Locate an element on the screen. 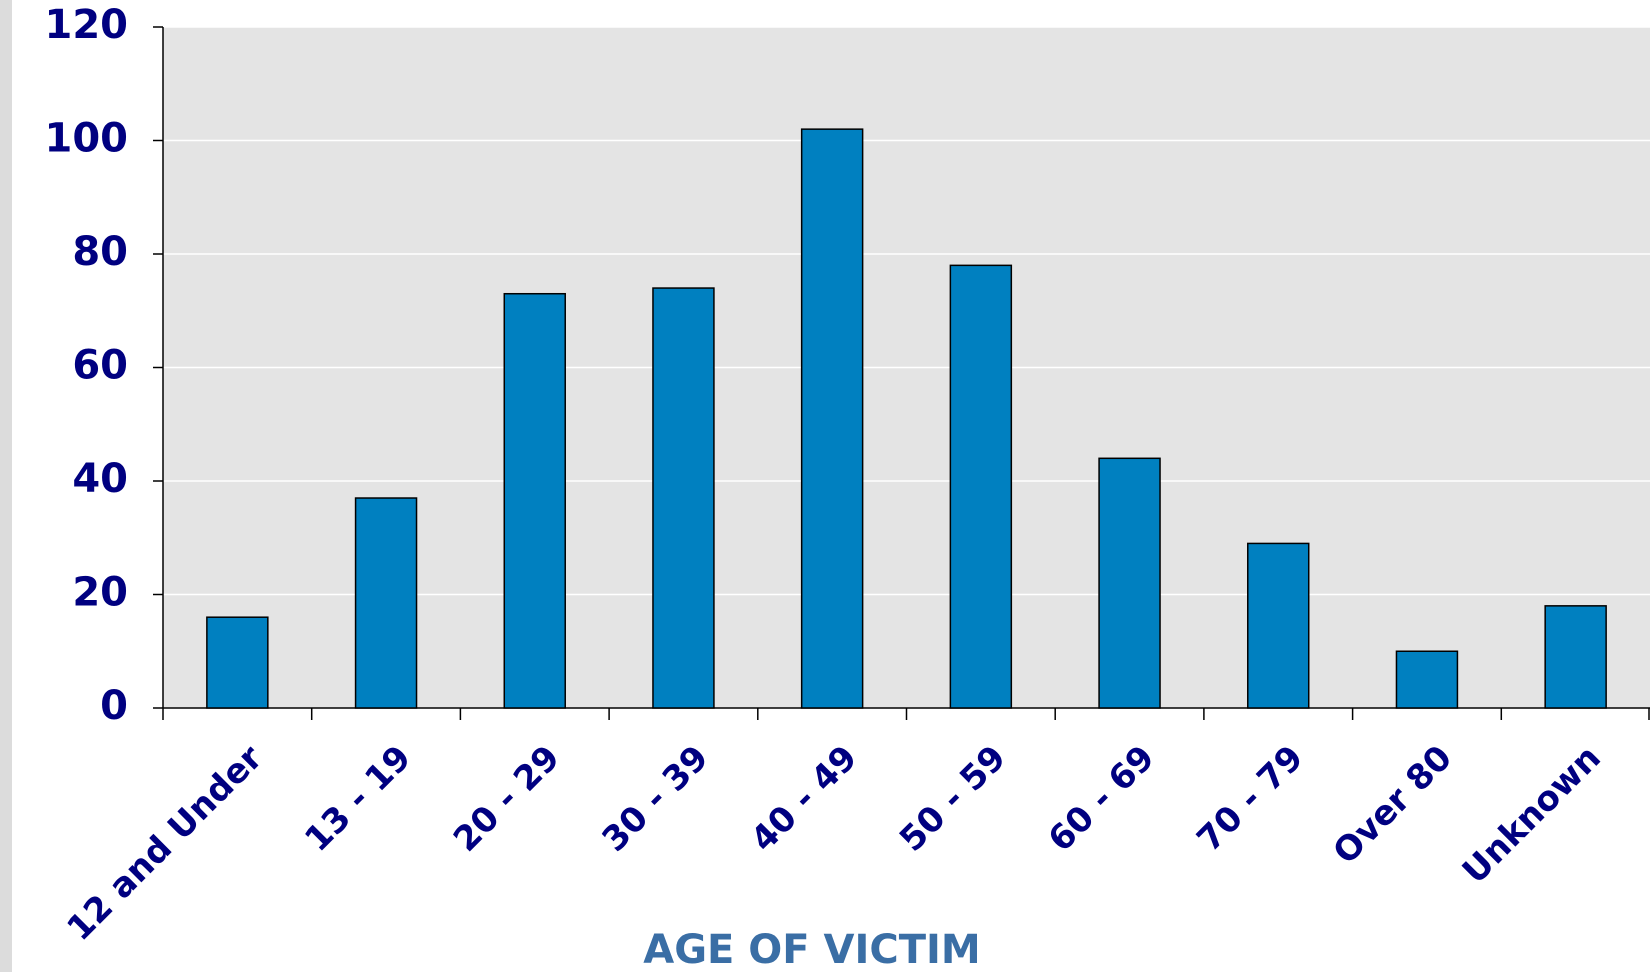  y-tick-label: 80 is located at coordinates (100, 252).